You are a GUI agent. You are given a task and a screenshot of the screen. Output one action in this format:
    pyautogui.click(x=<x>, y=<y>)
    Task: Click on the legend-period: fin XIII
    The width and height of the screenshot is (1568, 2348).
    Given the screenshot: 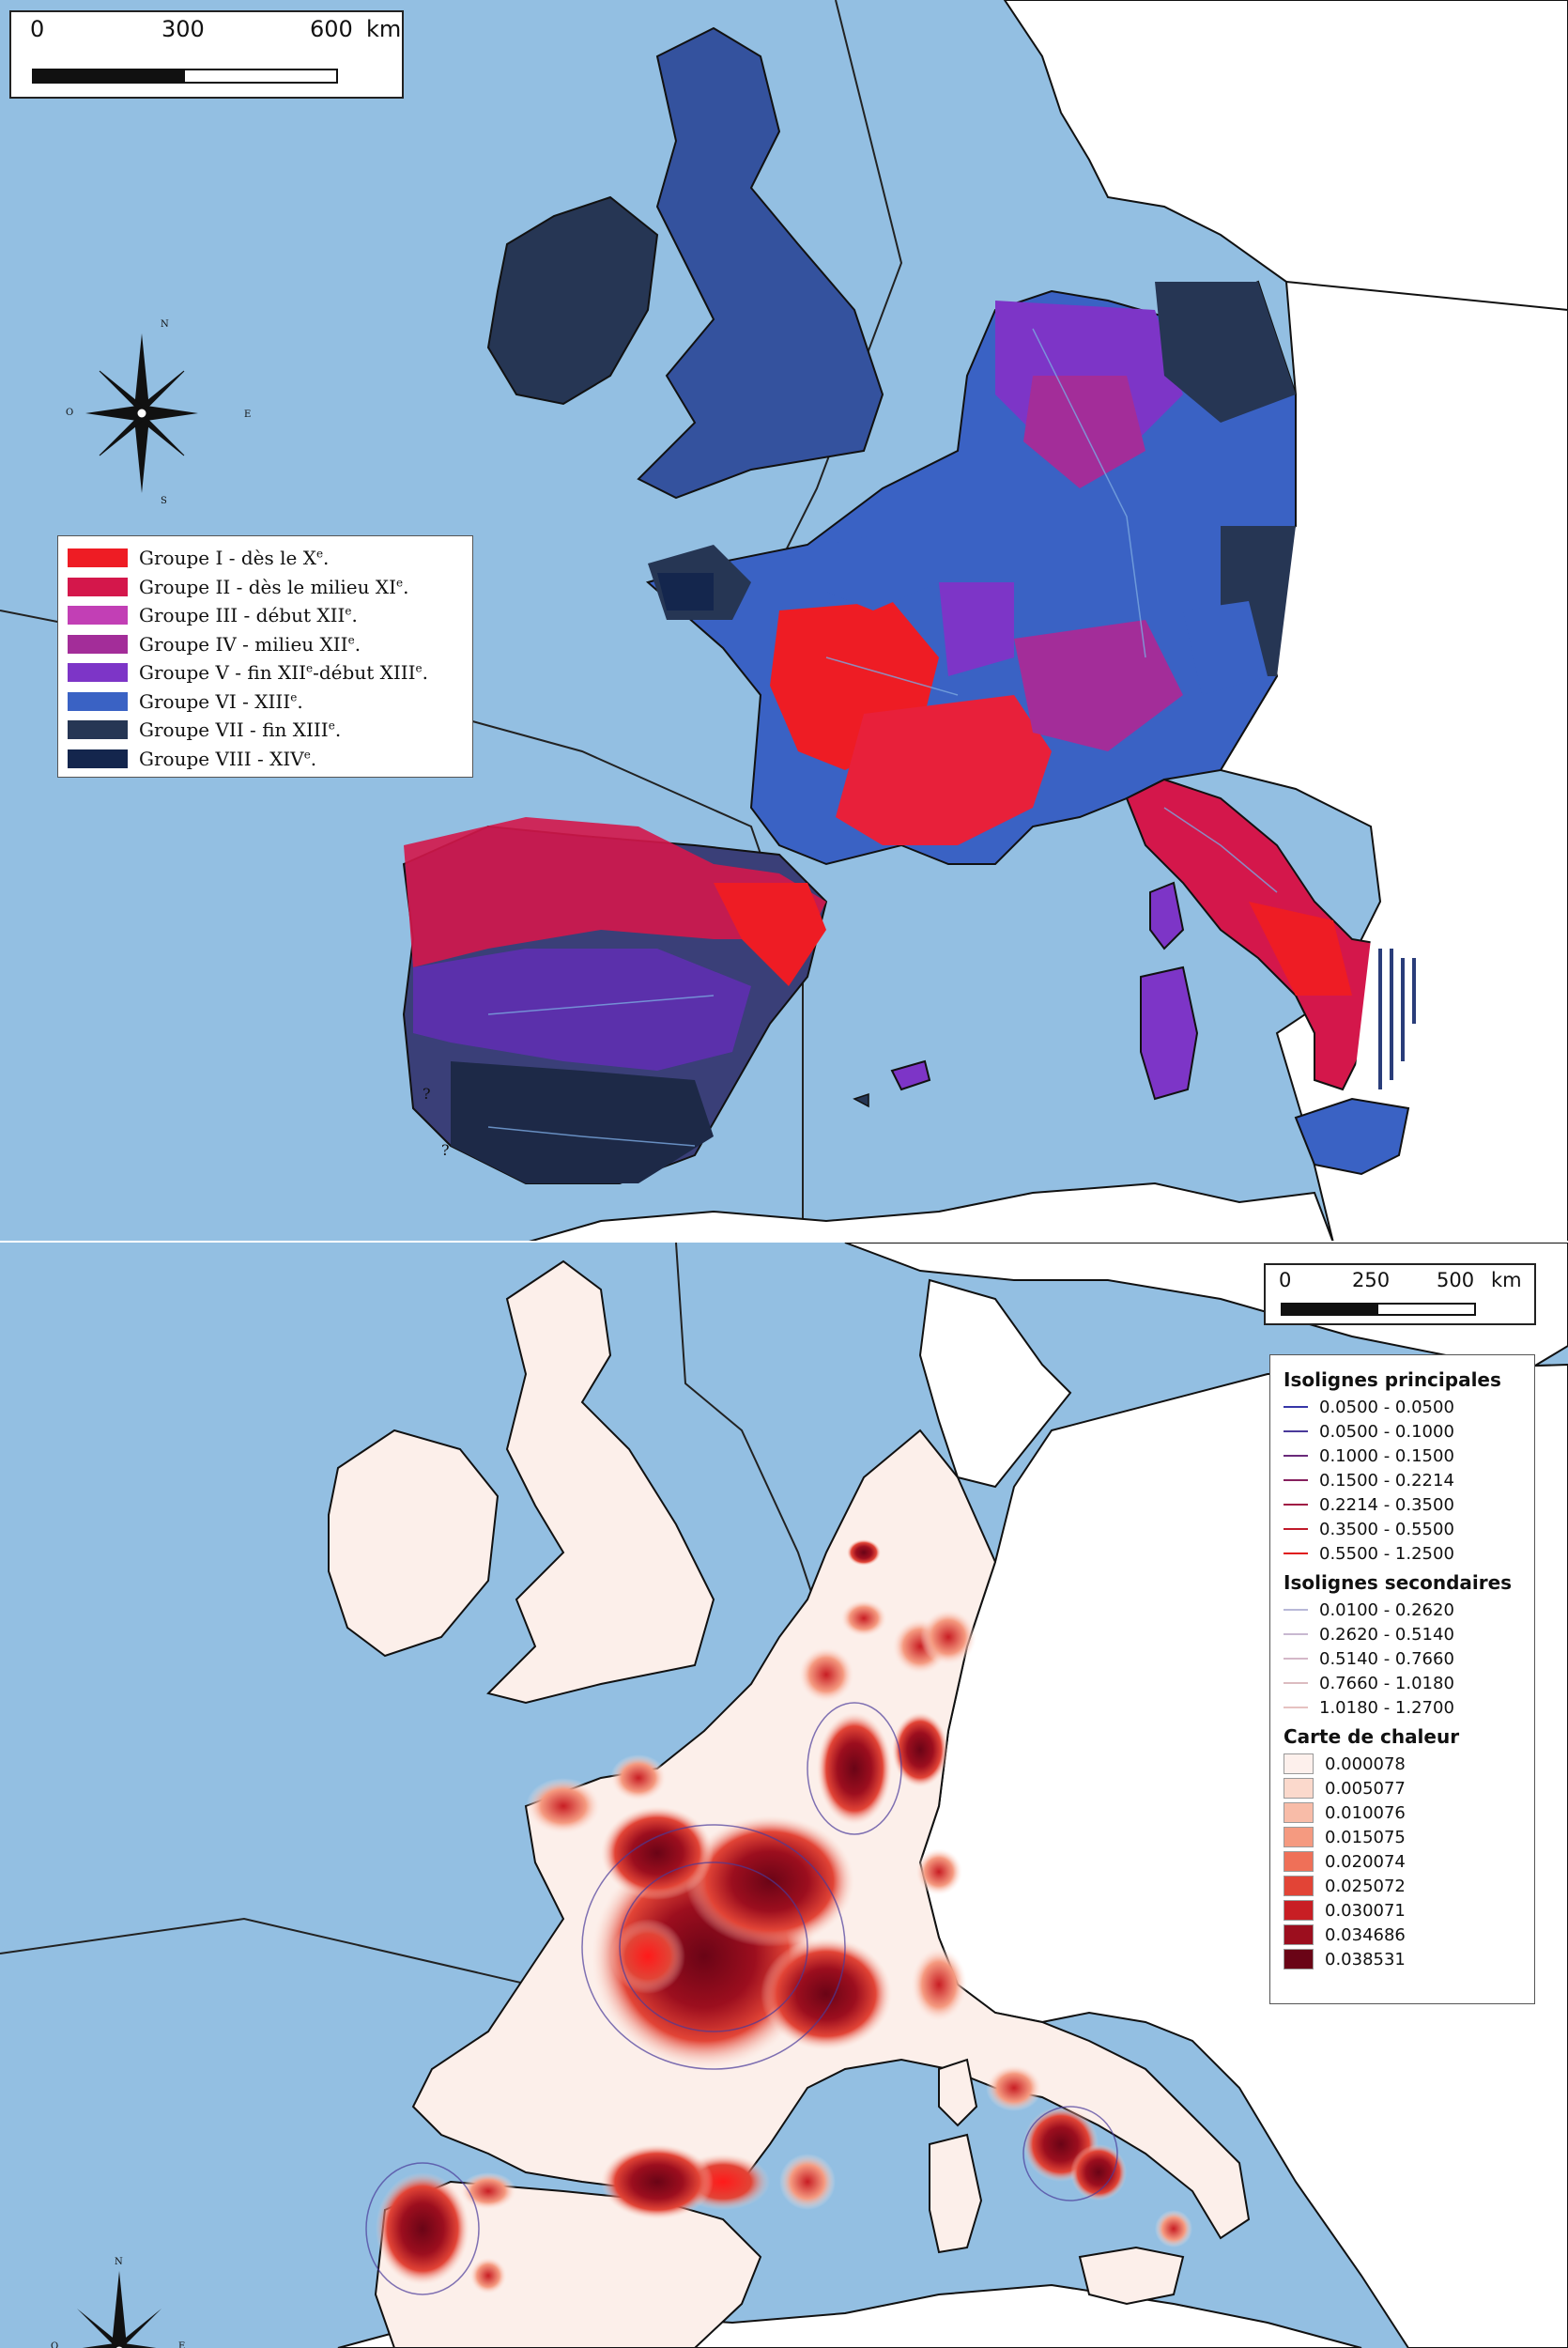 What is the action you would take?
    pyautogui.click(x=296, y=730)
    